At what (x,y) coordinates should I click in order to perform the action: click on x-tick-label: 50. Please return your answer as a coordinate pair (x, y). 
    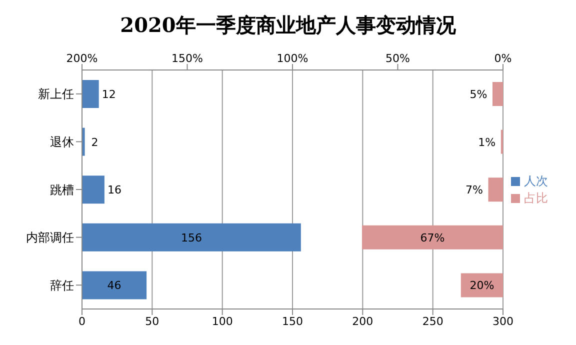
    Looking at the image, I should click on (152, 321).